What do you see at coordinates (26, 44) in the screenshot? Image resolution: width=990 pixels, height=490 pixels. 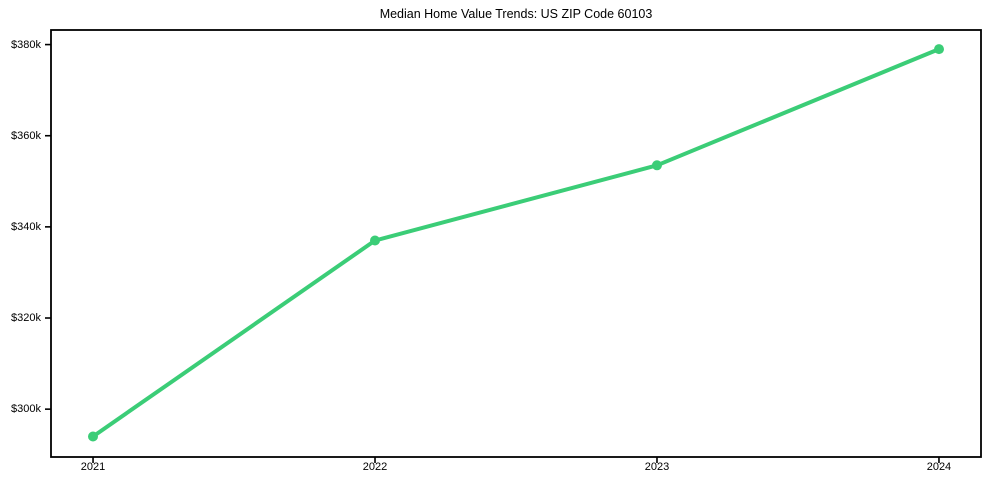 I see `y-tick-label: $380k` at bounding box center [26, 44].